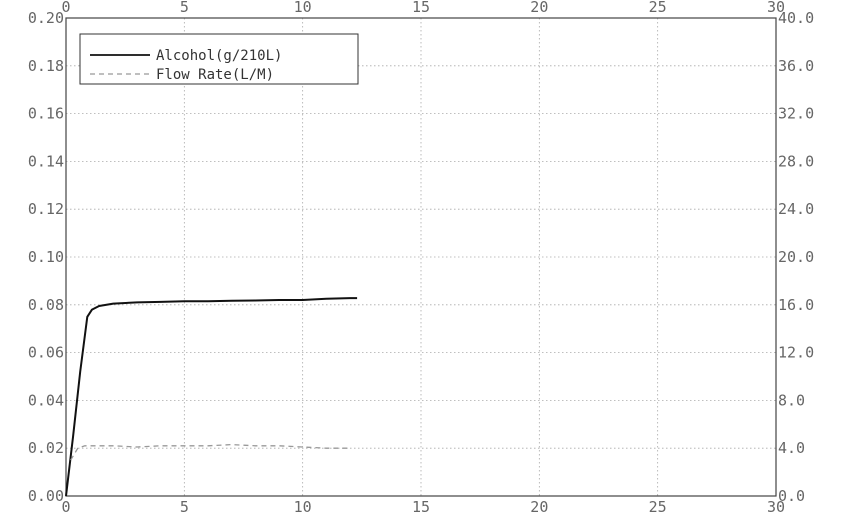  Describe the element at coordinates (184, 506) in the screenshot. I see `x-tick-label: 5` at that location.